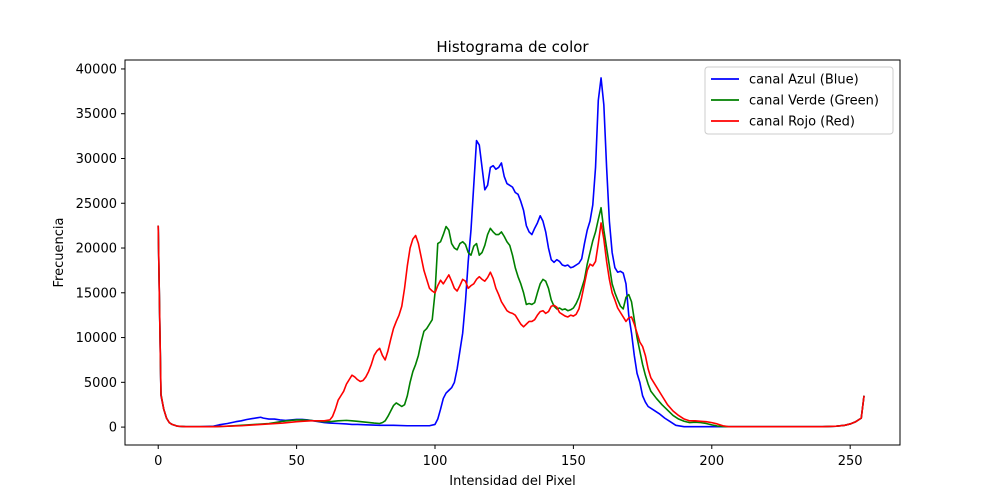 The image size is (1000, 500). Describe the element at coordinates (573, 461) in the screenshot. I see `x-tick-label: 150` at that location.